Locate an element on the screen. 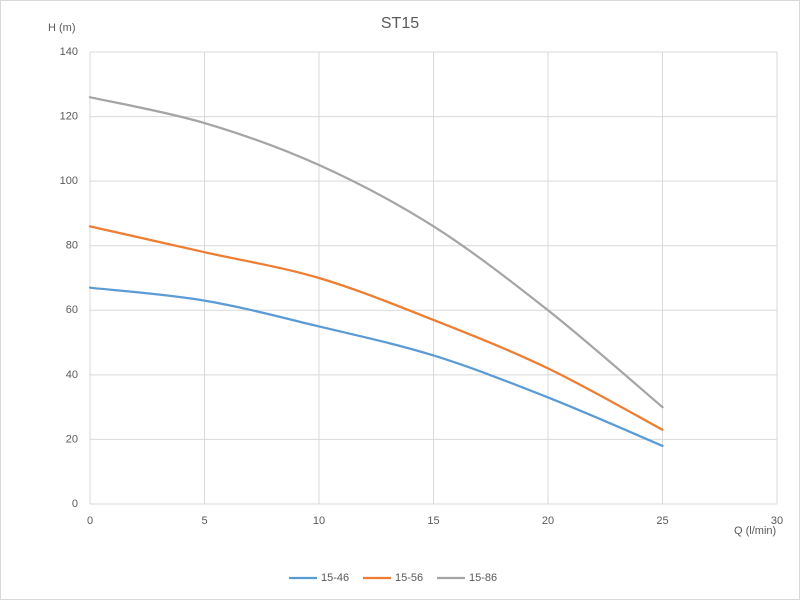 This screenshot has height=600, width=800. legend-label: 15-56 is located at coordinates (409, 578).